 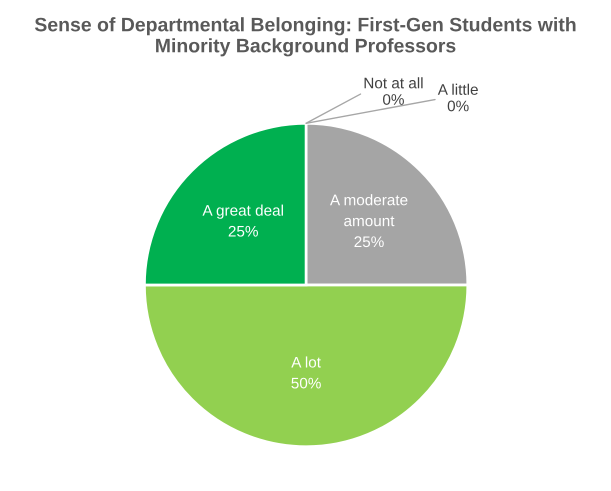 What do you see at coordinates (393, 82) in the screenshot?
I see `category-label: Not at all` at bounding box center [393, 82].